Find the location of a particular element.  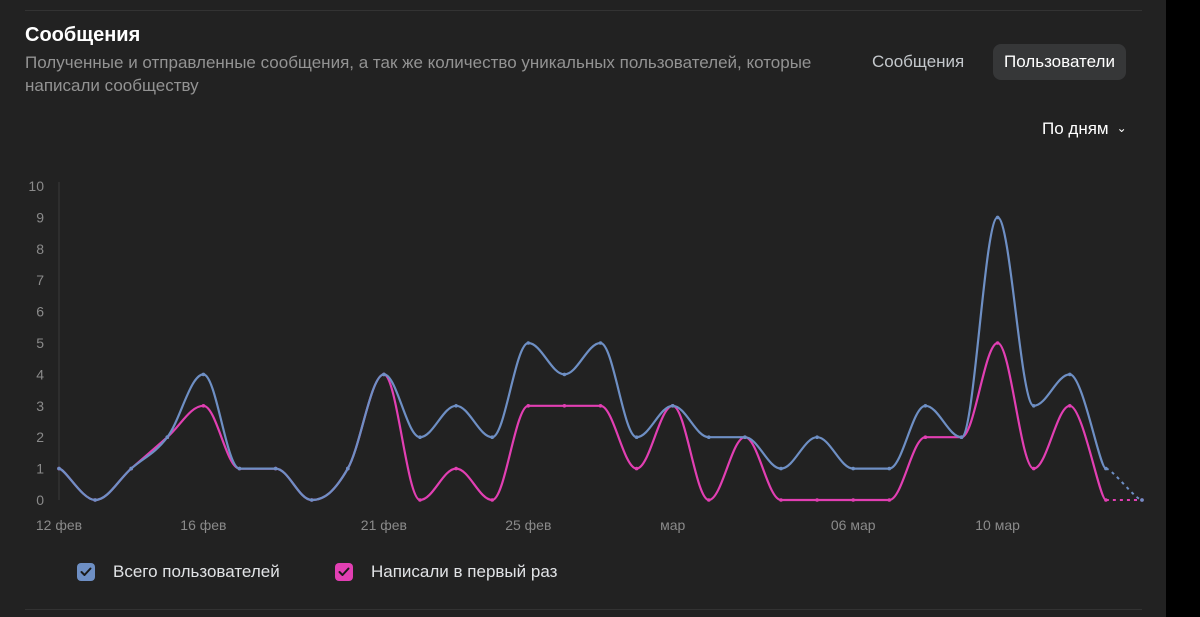

y-tick-label: 3 is located at coordinates (40, 406).